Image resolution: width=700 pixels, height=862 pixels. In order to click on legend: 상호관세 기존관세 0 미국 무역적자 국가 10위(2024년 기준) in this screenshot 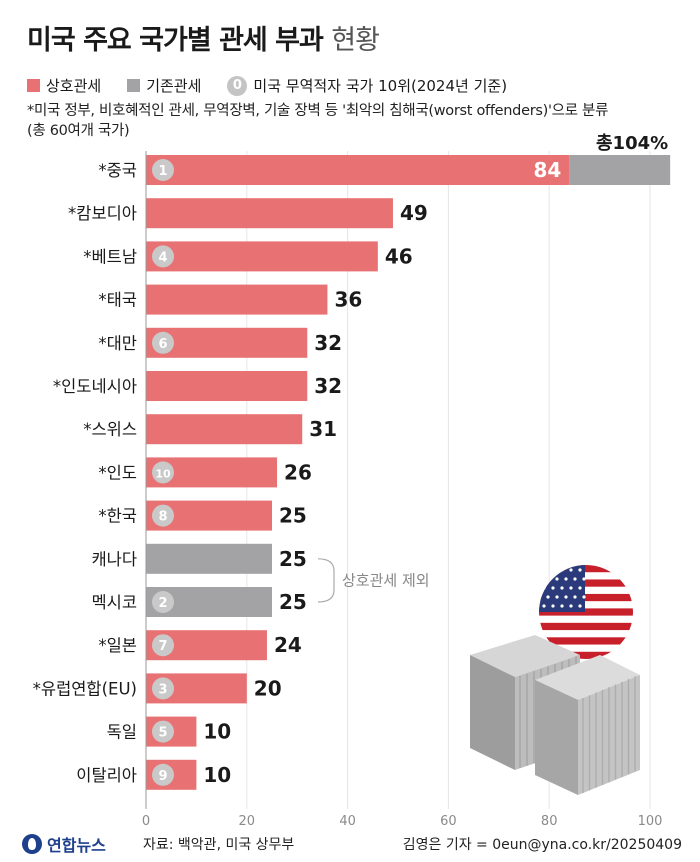, I will do `click(280, 85)`.